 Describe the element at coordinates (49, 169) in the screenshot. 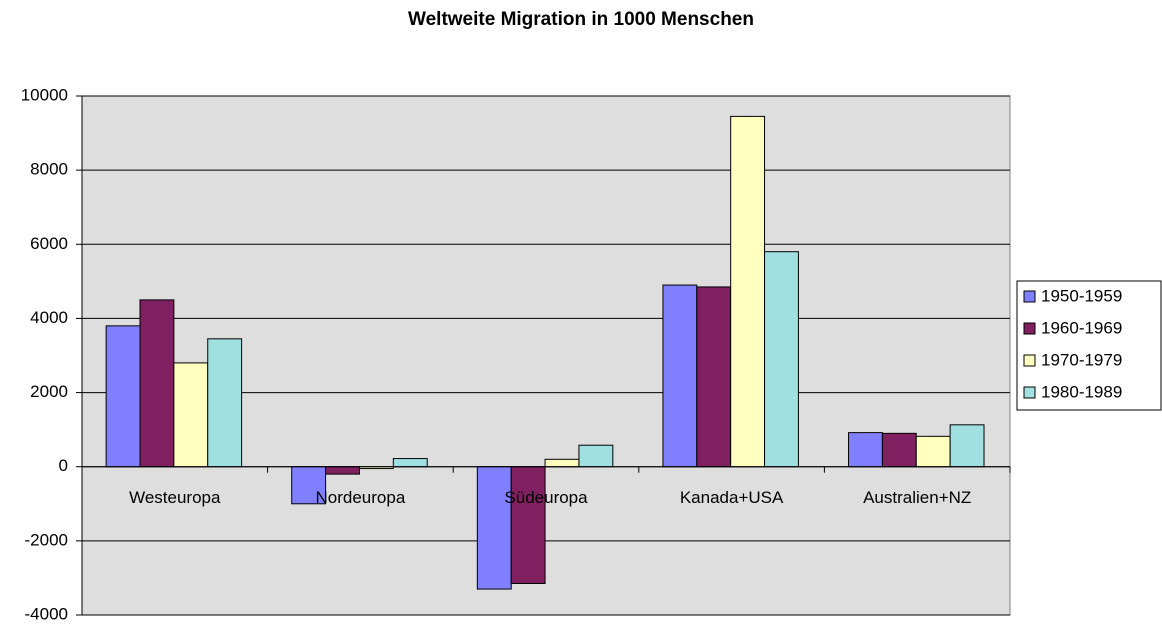

I see `y-tick-label: 8000` at that location.